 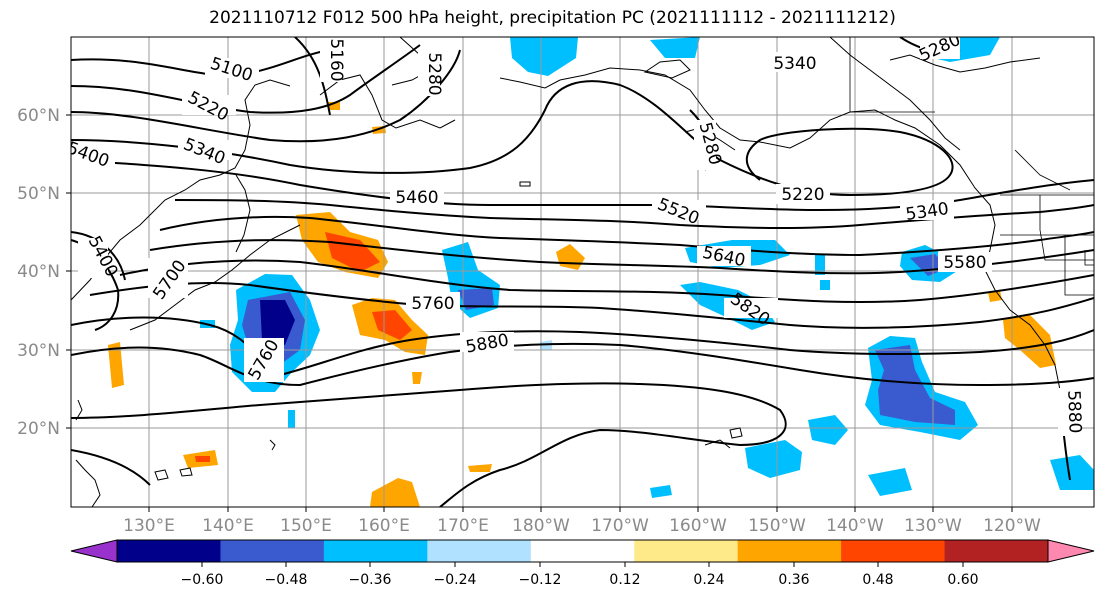 What do you see at coordinates (370, 580) in the screenshot?
I see `colorbar-label: −0.36` at bounding box center [370, 580].